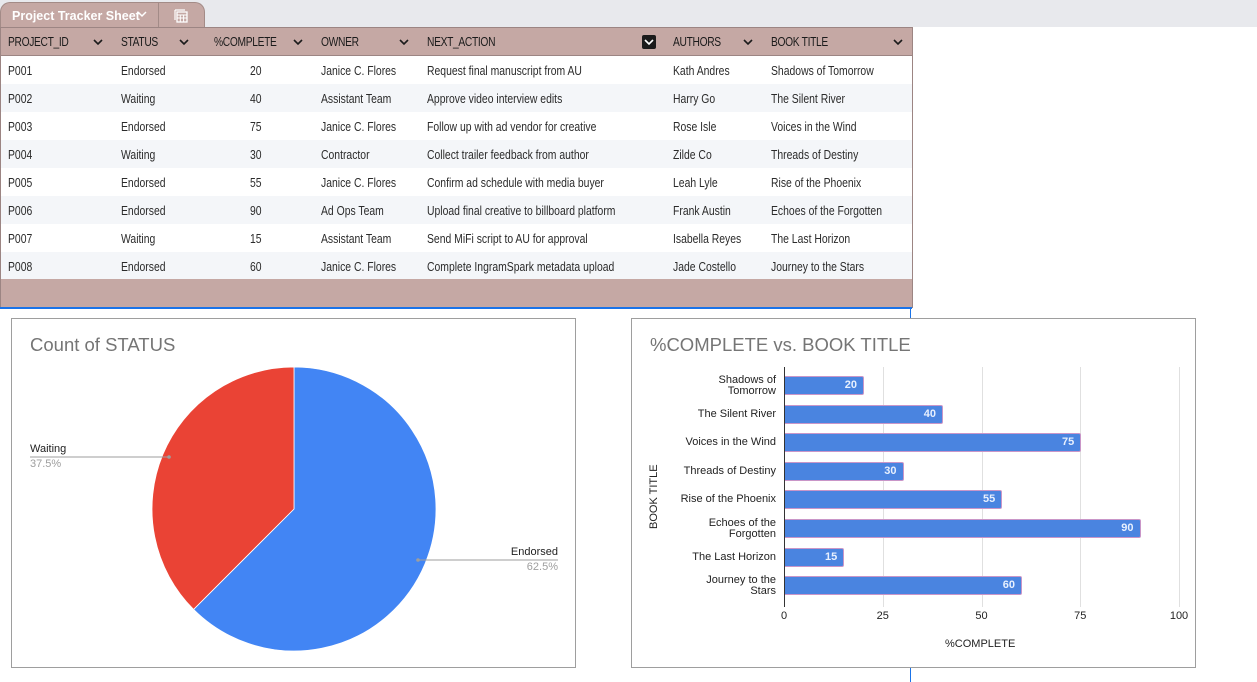  What do you see at coordinates (752, 533) in the screenshot?
I see `y-category-label-line: Forgotten` at bounding box center [752, 533].